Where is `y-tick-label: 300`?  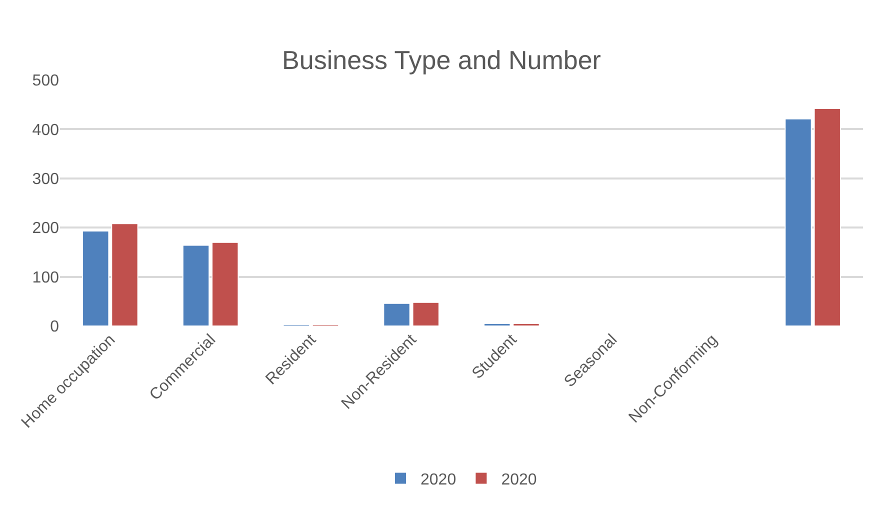 y-tick-label: 300 is located at coordinates (46, 179).